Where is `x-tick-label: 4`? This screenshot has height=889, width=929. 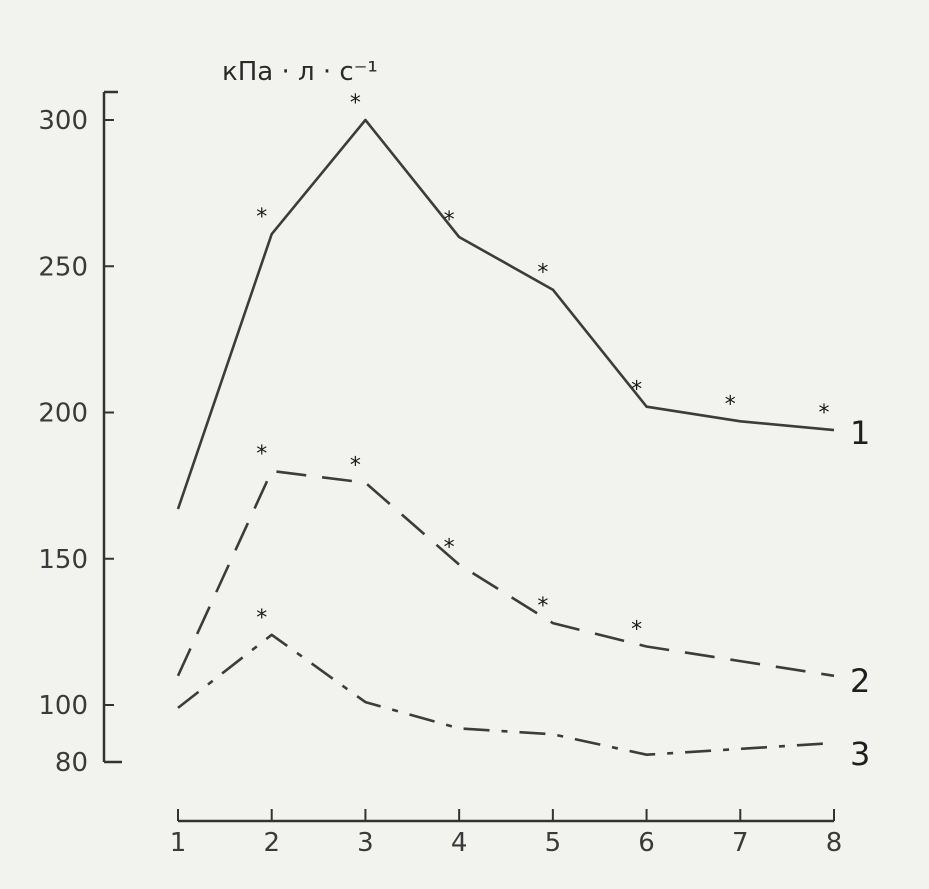 x-tick-label: 4 is located at coordinates (459, 843).